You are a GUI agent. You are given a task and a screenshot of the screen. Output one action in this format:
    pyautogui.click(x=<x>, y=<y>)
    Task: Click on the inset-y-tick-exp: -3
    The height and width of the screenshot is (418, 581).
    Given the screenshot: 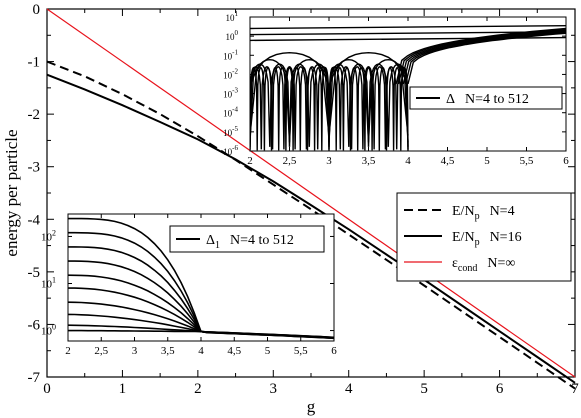 What is the action you would take?
    pyautogui.click(x=235, y=91)
    